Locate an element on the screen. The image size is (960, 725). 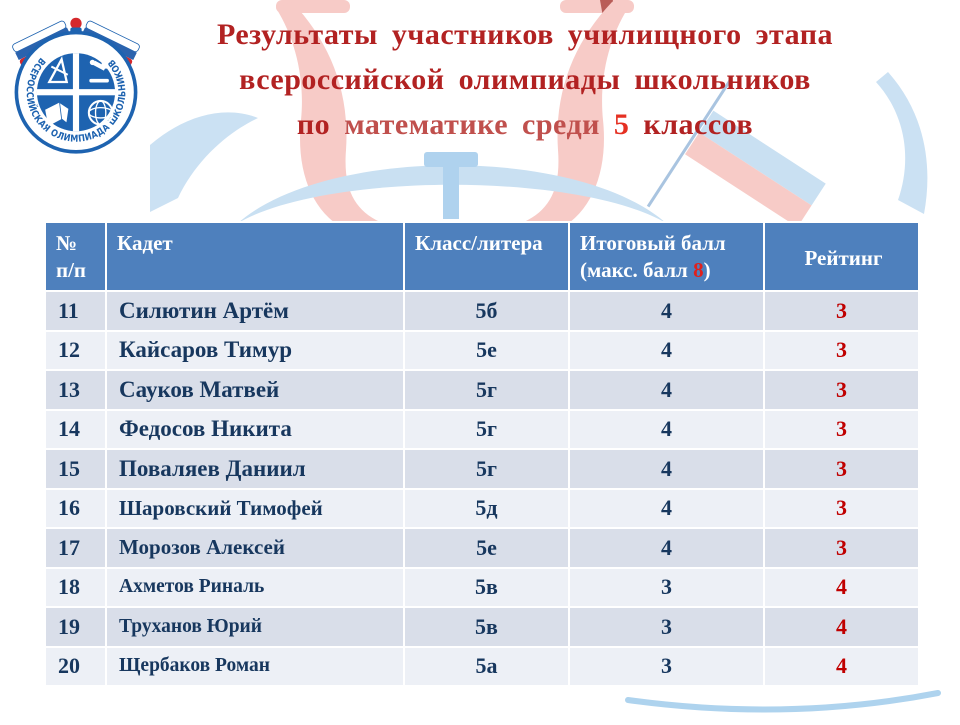
compass-icon is located at coordinates (58, 70).